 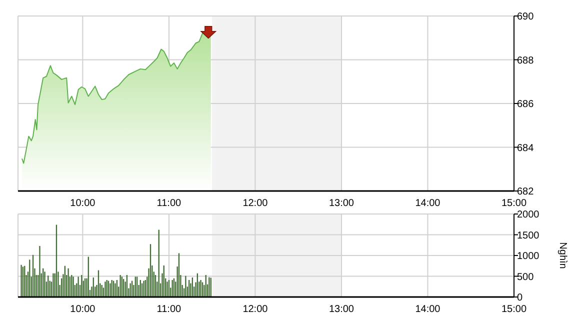 I want to click on y-tick-label: 682, so click(x=525, y=192).